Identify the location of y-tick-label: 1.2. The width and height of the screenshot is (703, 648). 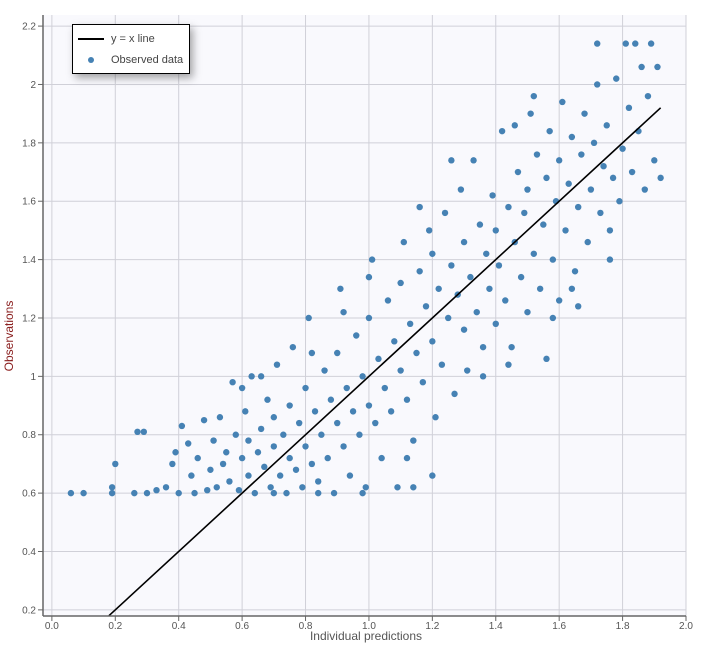
(29, 318).